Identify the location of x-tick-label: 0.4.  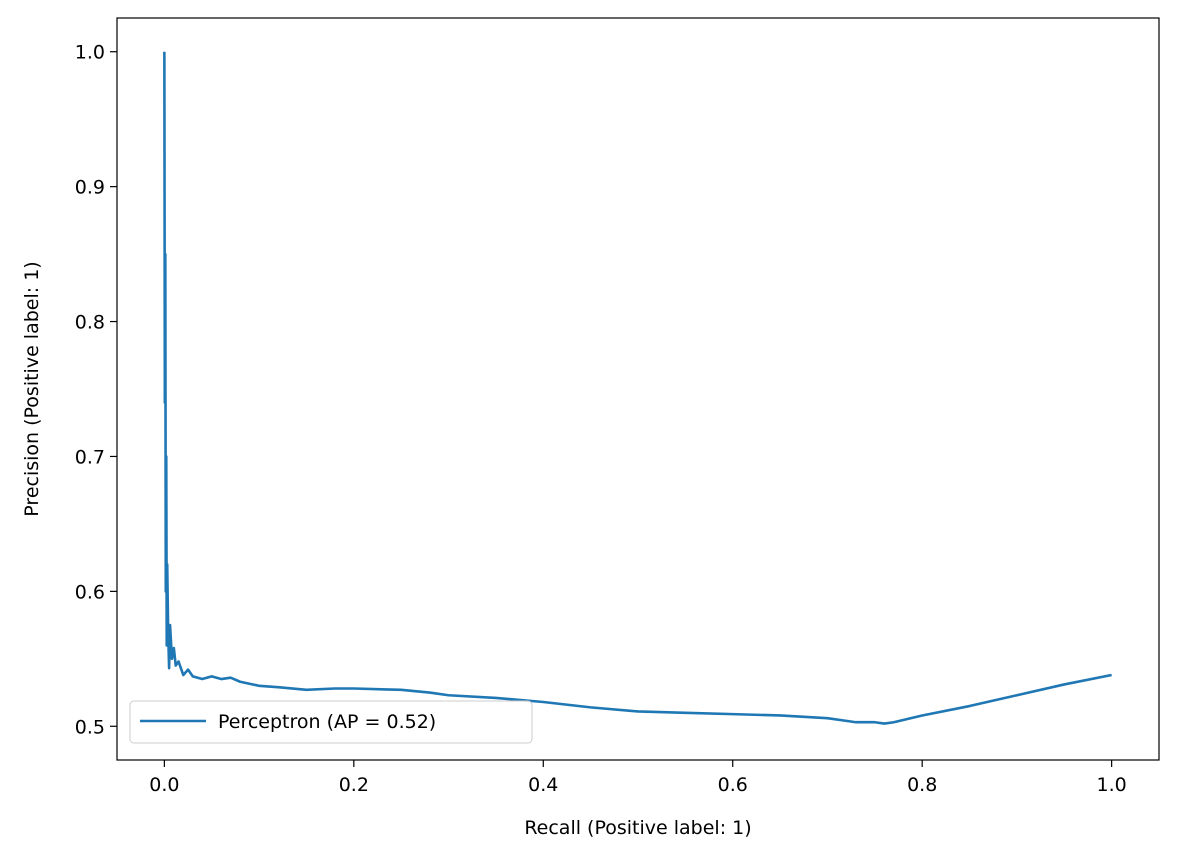
(543, 785).